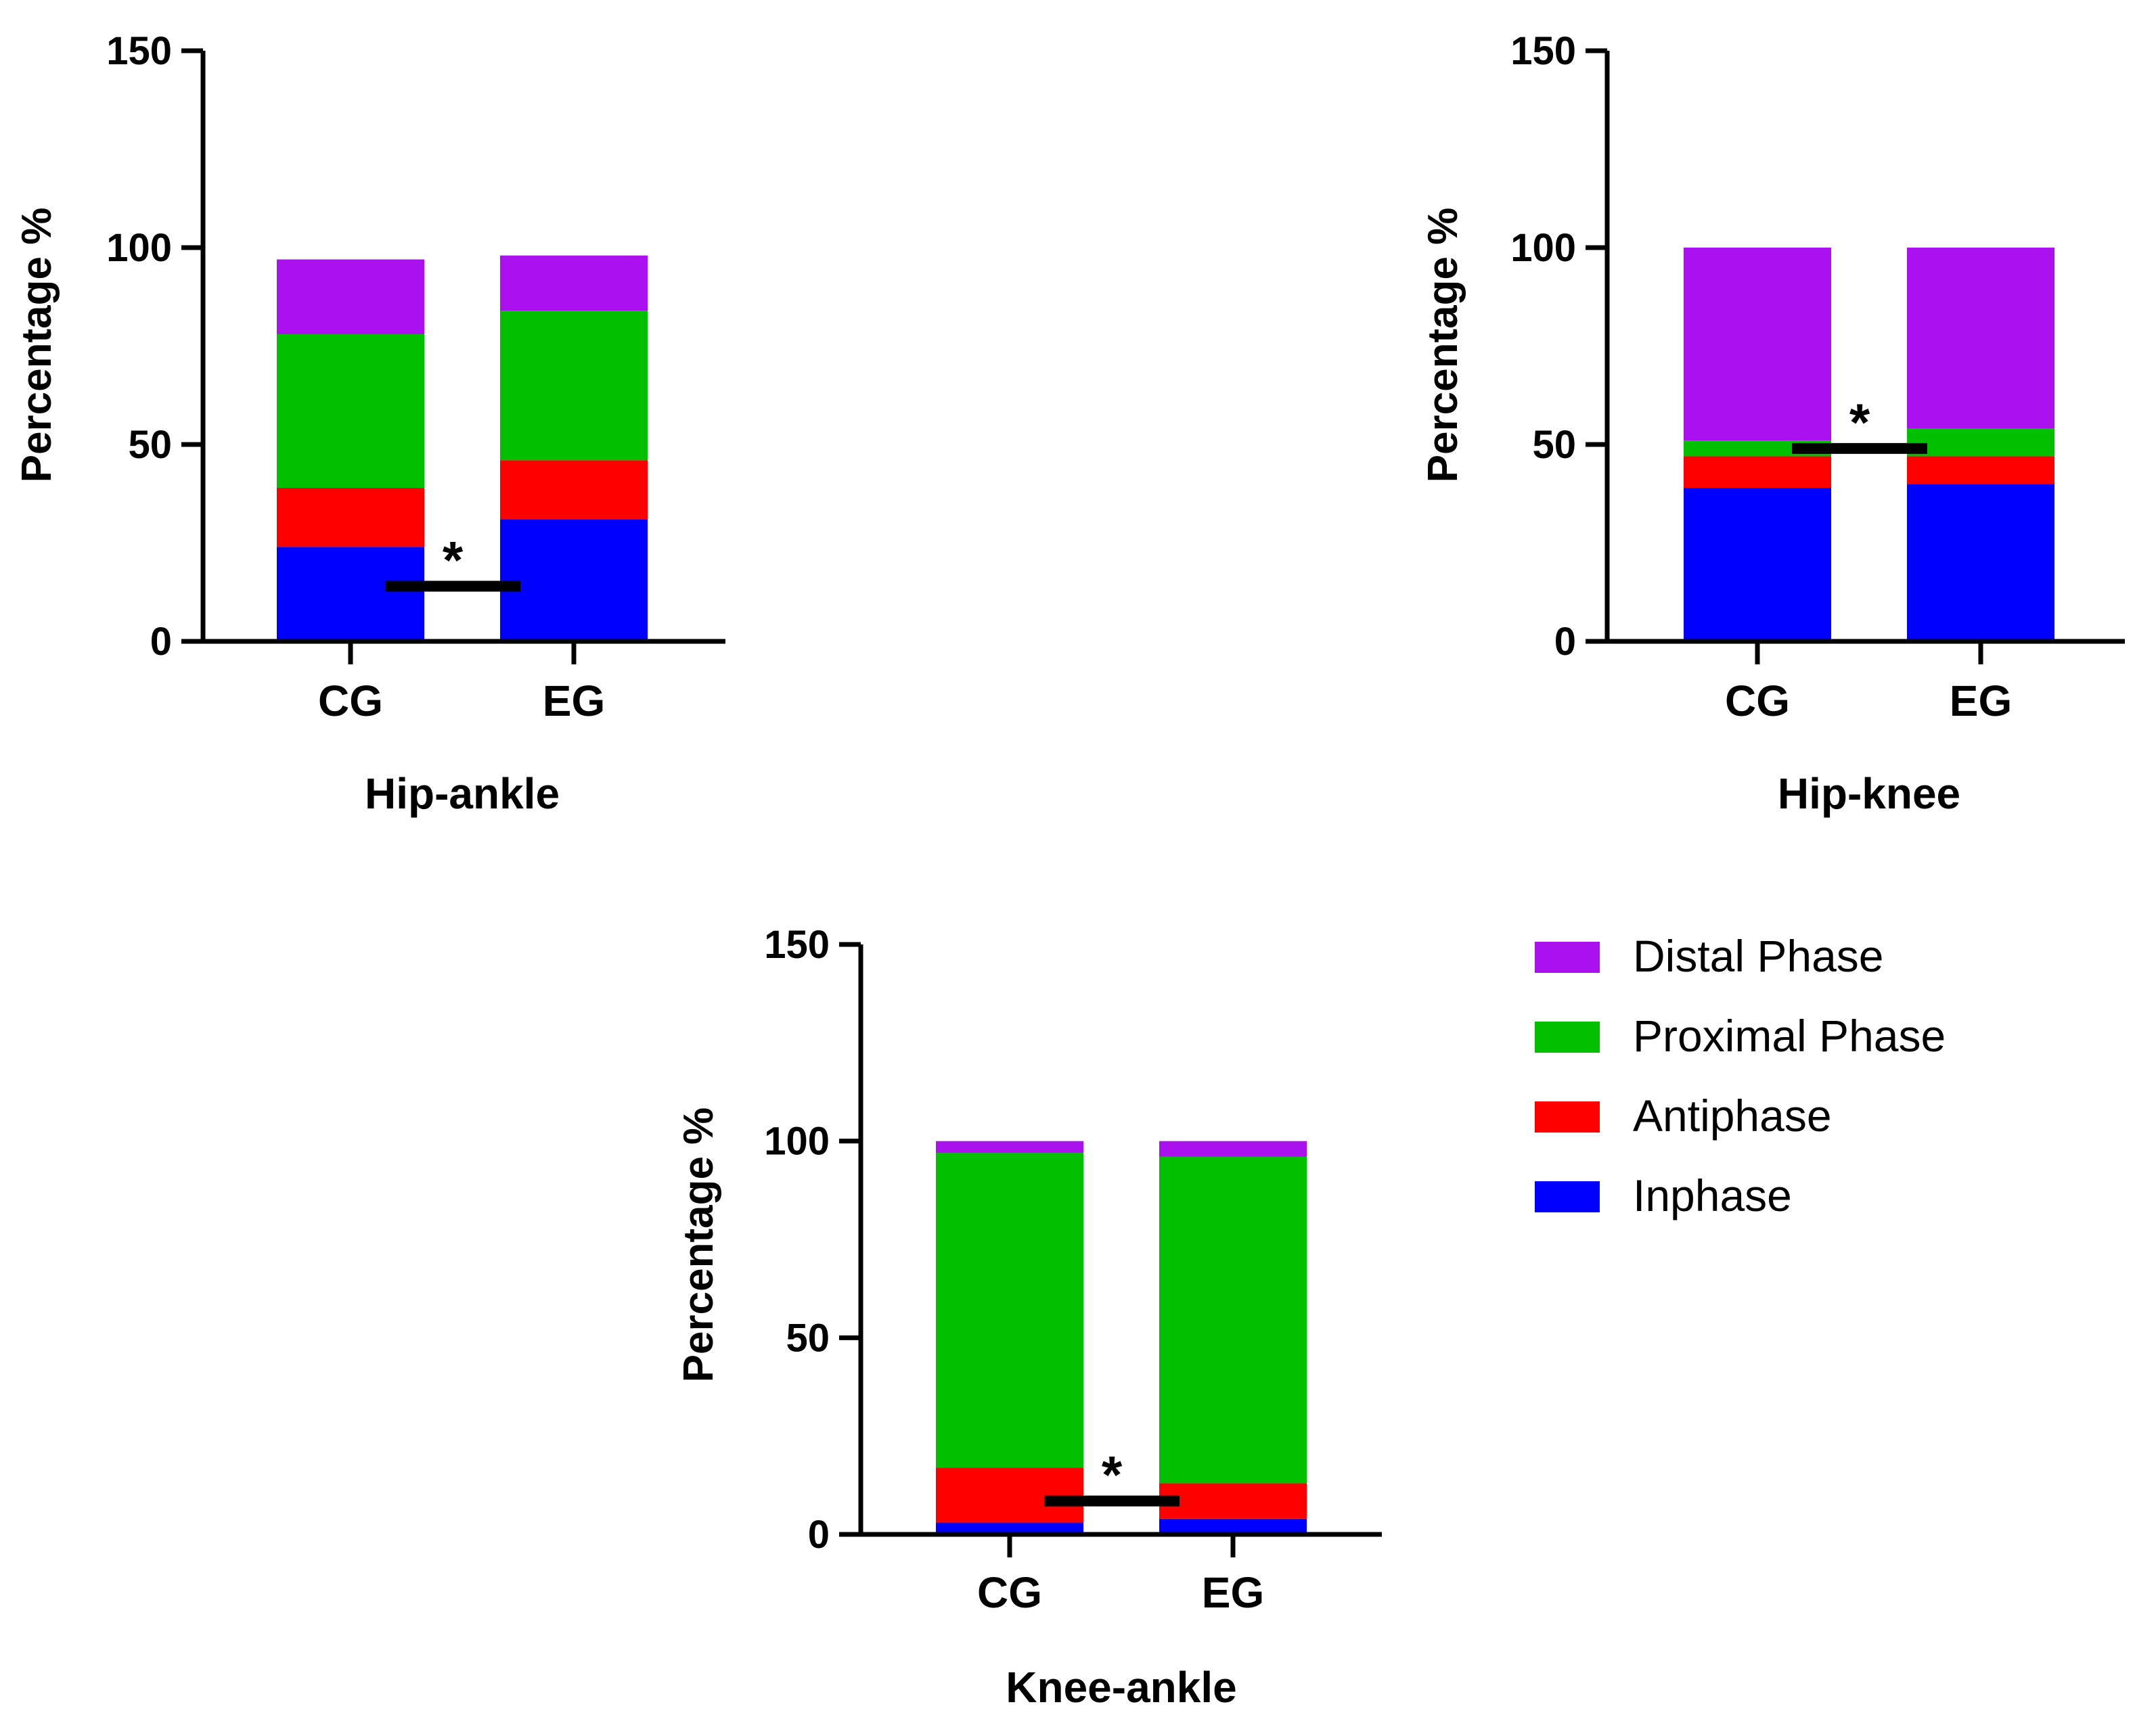 This screenshot has height=1736, width=2156. What do you see at coordinates (1112, 1475) in the screenshot?
I see `significance-marker-knee-ankle: *` at bounding box center [1112, 1475].